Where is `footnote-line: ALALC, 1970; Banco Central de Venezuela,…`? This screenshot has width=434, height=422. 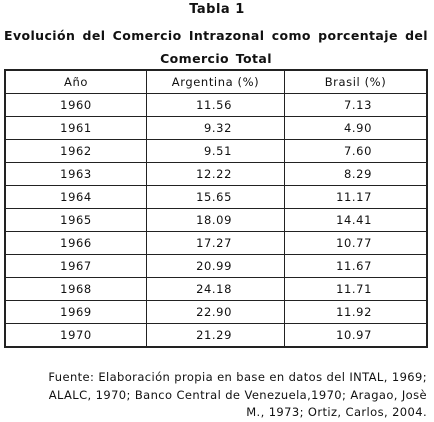
footnote-line: ALALC, 1970; Banco Central de Venezuela,… is located at coordinates (237, 394).